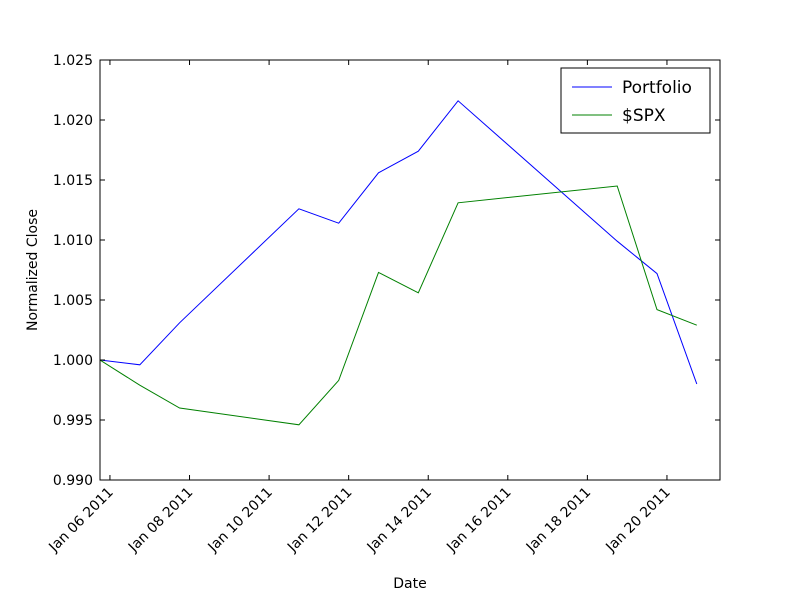 This screenshot has width=800, height=600. I want to click on legend-label-portfolio: Portfolio, so click(657, 88).